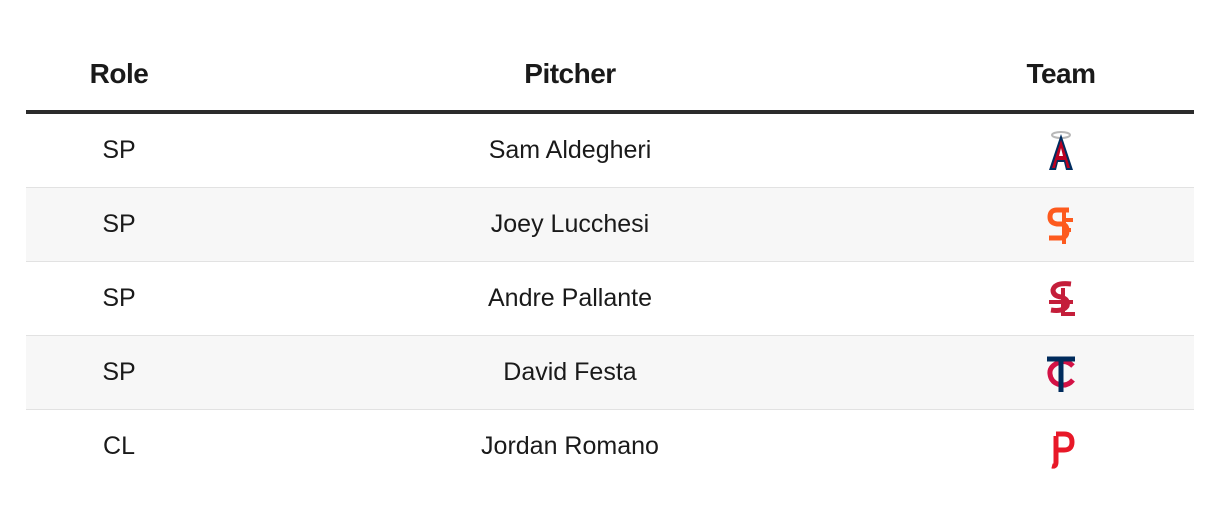 The height and width of the screenshot is (512, 1220). I want to click on pitcher-cell: Jordan Romano, so click(570, 446).